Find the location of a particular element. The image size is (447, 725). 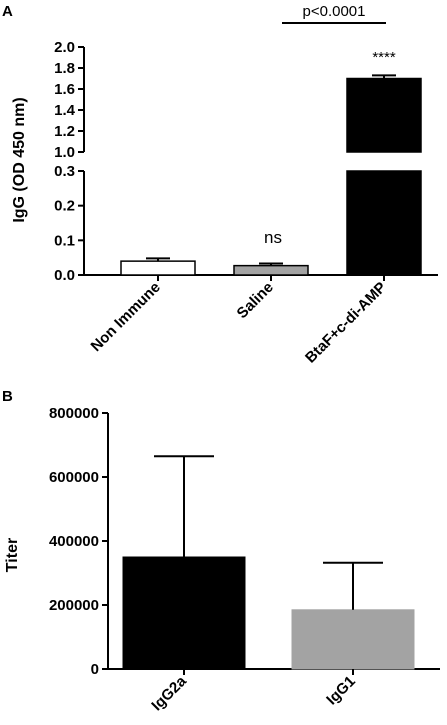

panel-a-ticks: 0.0 0.1 0.2 0.3 1.0 1.2 1.4 1.6 1.8 2.0 is located at coordinates (69, 161).